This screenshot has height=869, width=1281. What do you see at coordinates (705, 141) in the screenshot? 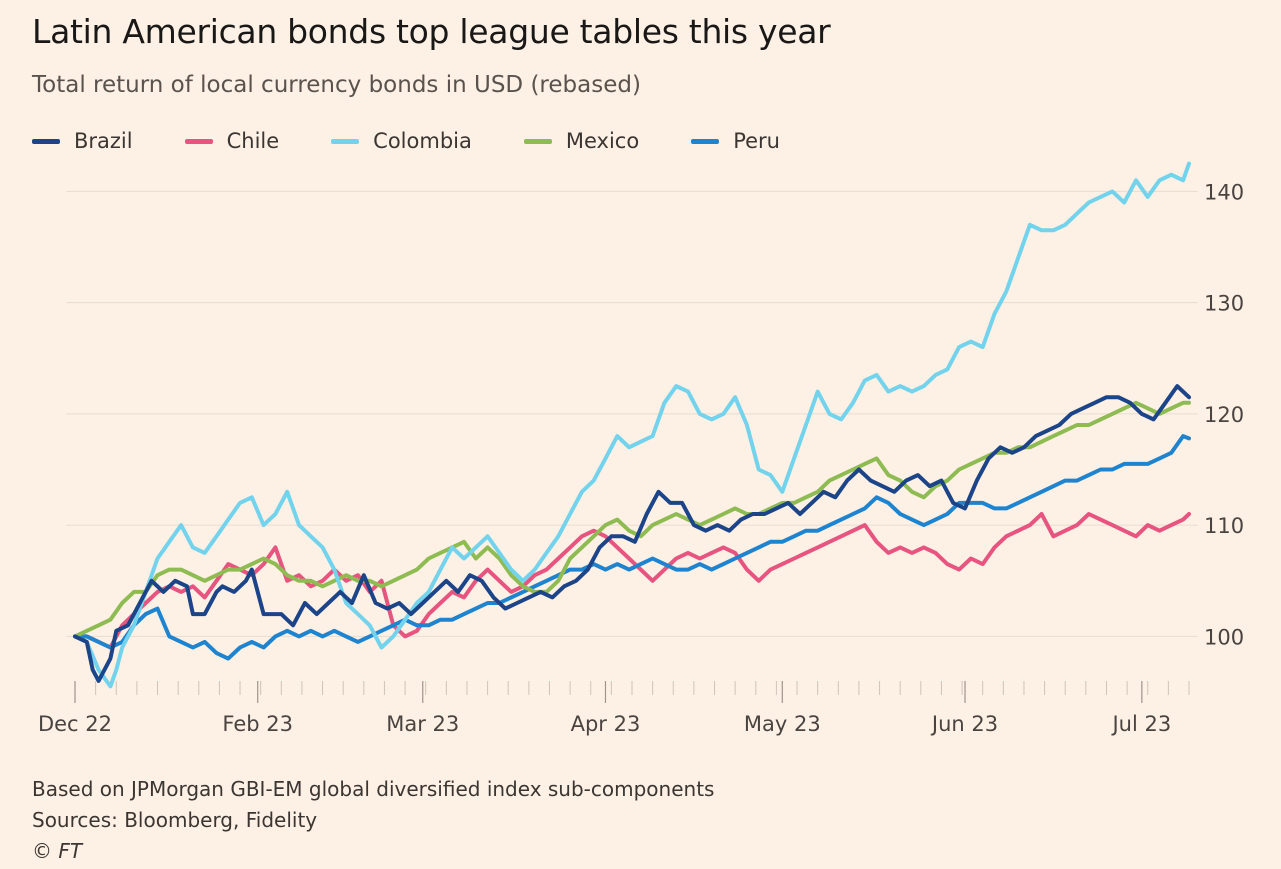
I see `legend-swatch-peru` at bounding box center [705, 141].